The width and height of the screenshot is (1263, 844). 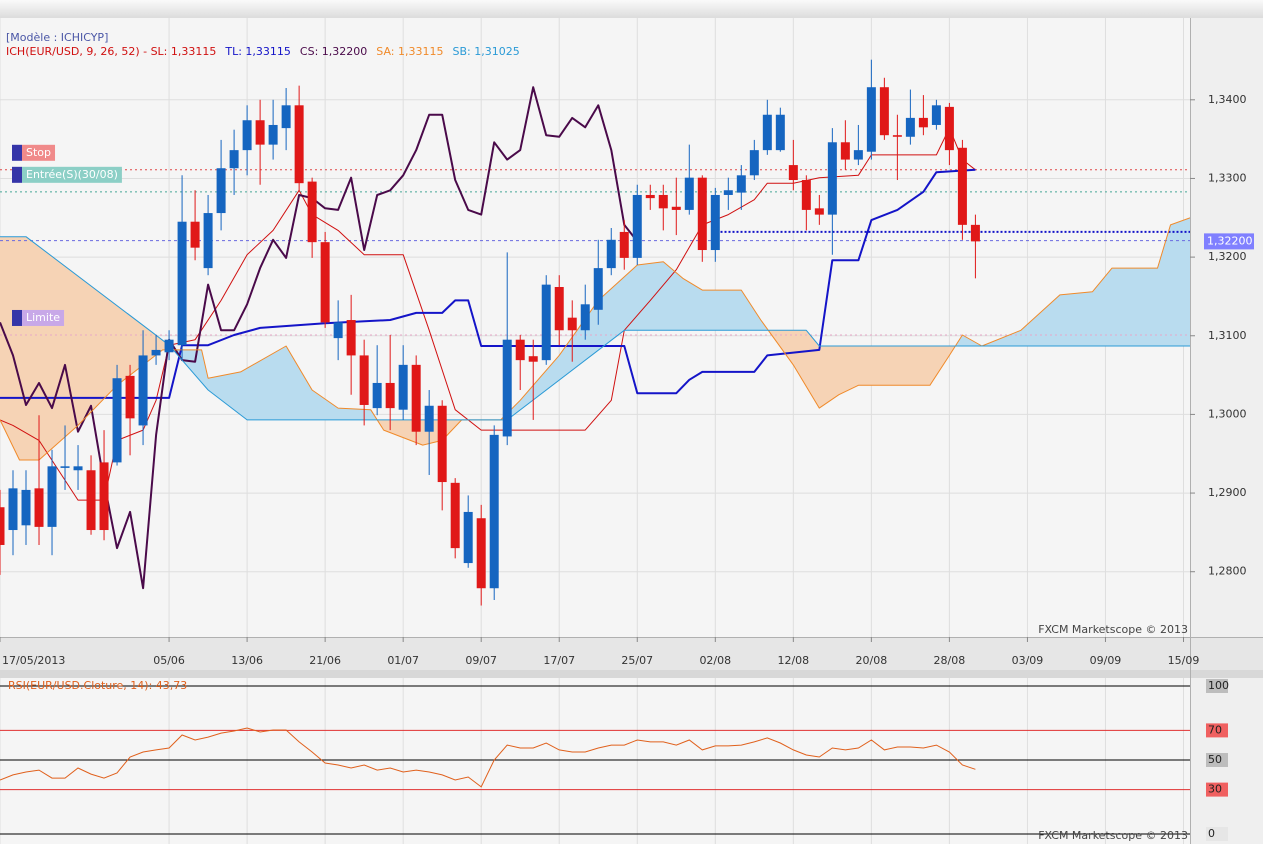 What do you see at coordinates (1211, 833) in the screenshot?
I see `y-tick-label: 0` at bounding box center [1211, 833].